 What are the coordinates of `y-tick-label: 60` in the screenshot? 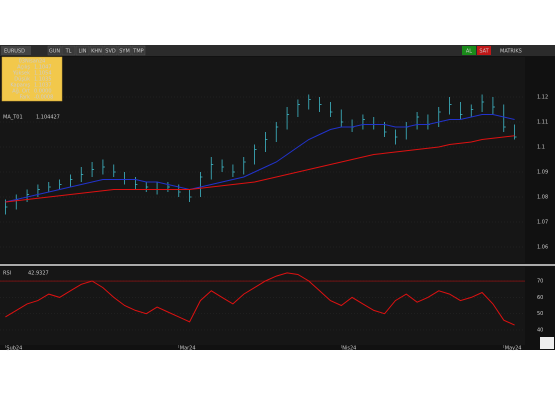 It's located at (540, 298).